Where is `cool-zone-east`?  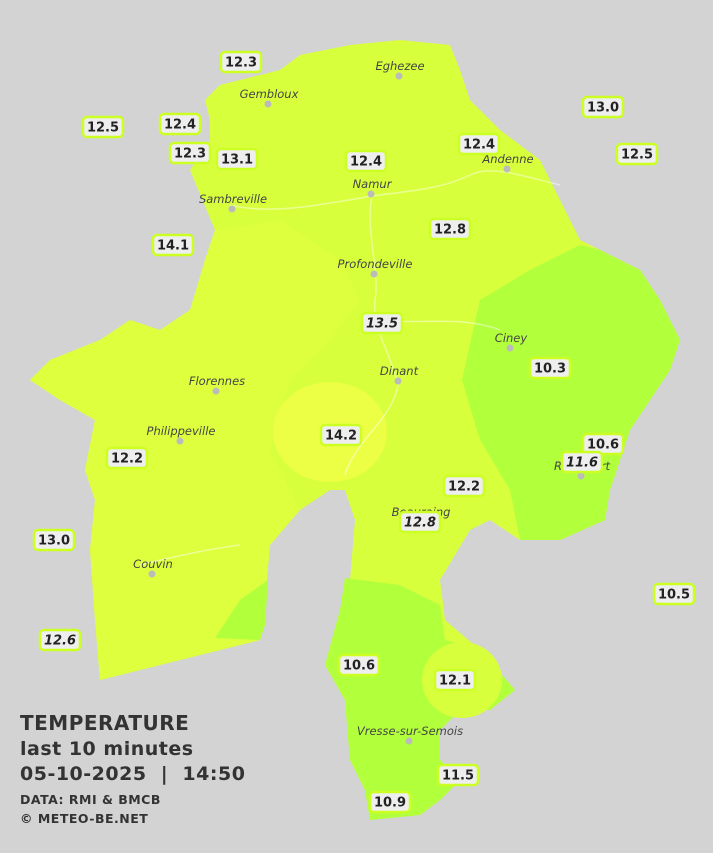
cool-zone-east is located at coordinates (571, 392).